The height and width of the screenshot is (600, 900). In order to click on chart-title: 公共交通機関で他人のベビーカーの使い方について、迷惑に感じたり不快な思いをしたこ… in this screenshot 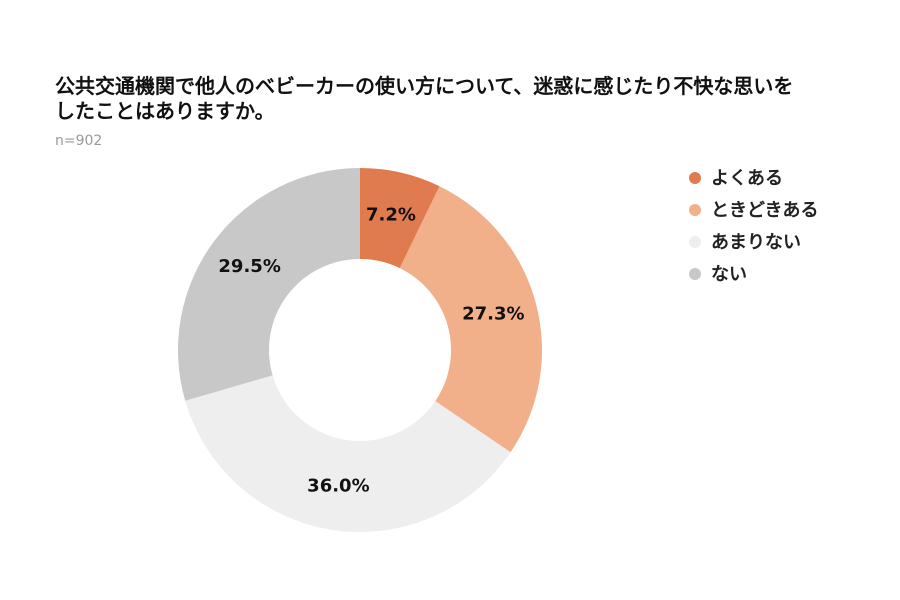, I will do `click(424, 98)`.